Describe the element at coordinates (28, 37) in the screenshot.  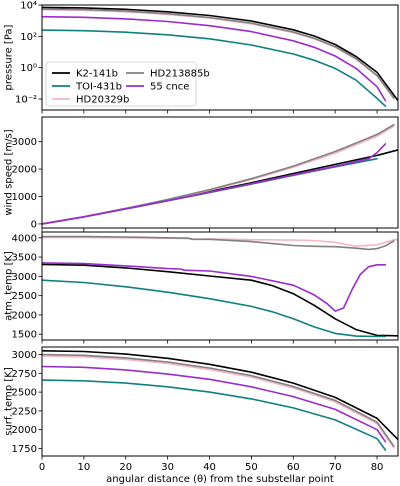
I see `y-tick-label: 10²` at that location.